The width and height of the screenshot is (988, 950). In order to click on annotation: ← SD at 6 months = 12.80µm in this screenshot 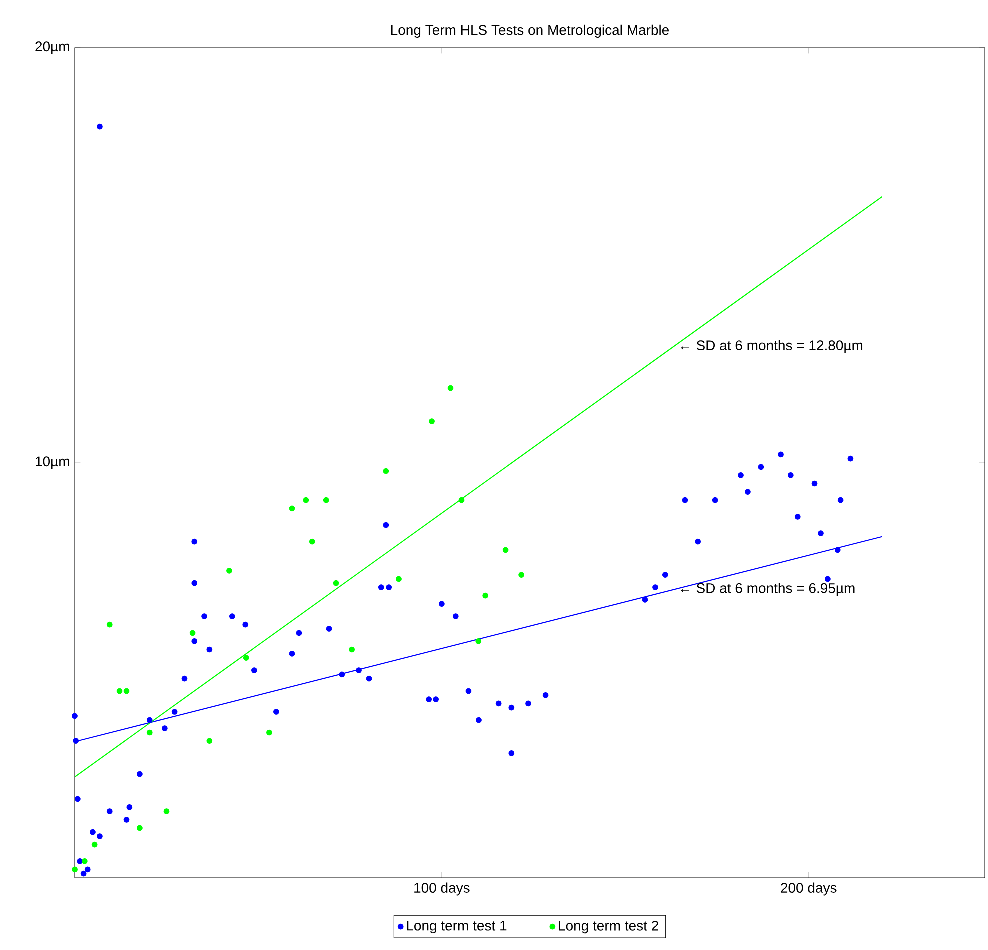, I will do `click(772, 347)`.